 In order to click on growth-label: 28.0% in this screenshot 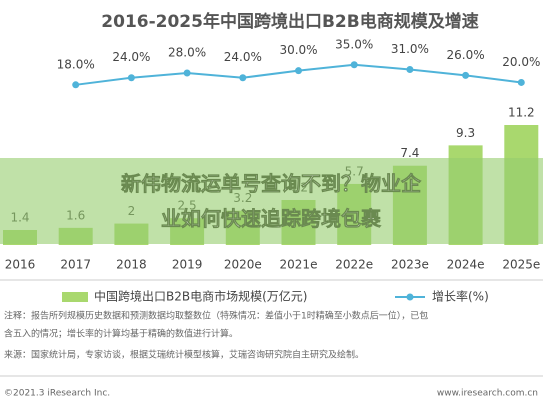, I will do `click(187, 53)`.